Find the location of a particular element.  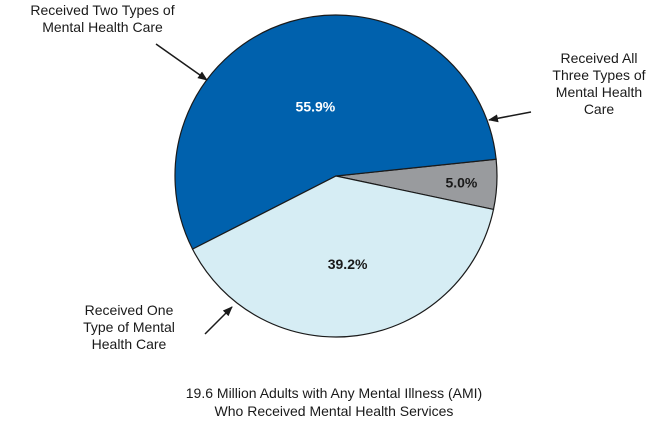

slice-two-types-value-label: 39.2% is located at coordinates (348, 264).